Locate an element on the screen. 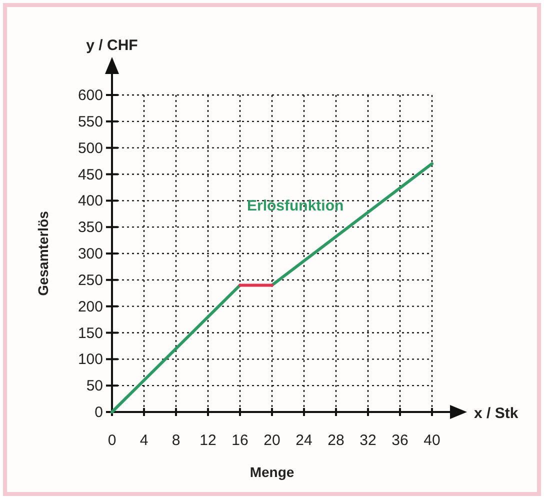  x-tick-label: 24 is located at coordinates (304, 440).